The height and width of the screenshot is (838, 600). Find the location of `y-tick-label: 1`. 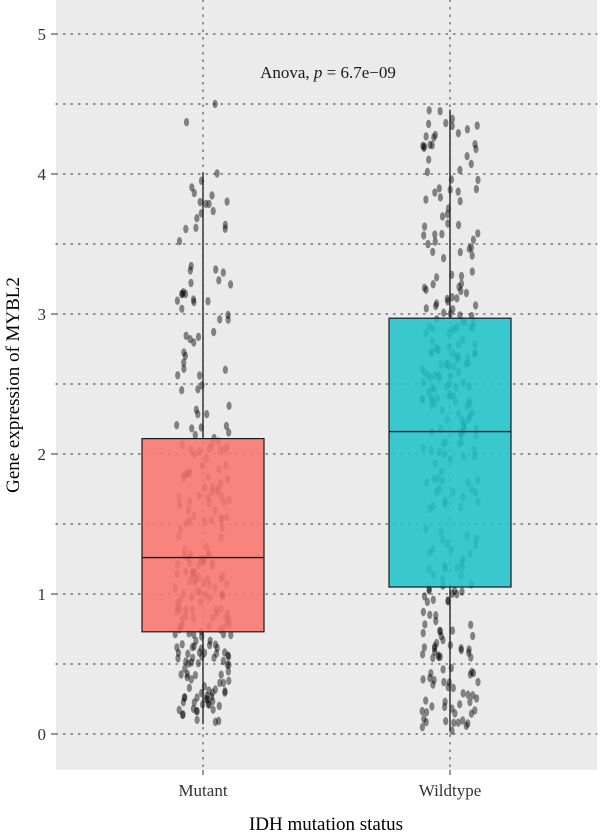

y-tick-label: 1 is located at coordinates (42, 594).